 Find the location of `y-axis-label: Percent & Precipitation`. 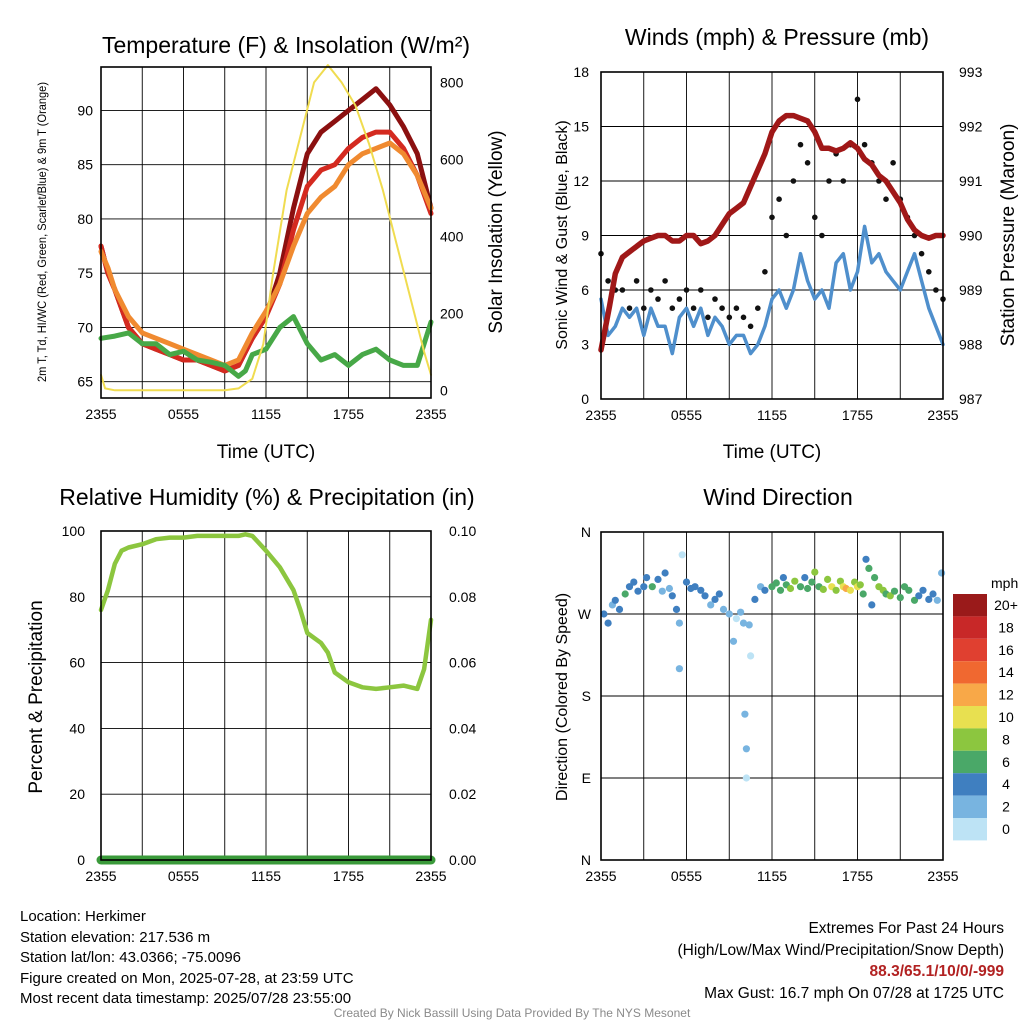

y-axis-label: Percent & Precipitation is located at coordinates (36, 696).